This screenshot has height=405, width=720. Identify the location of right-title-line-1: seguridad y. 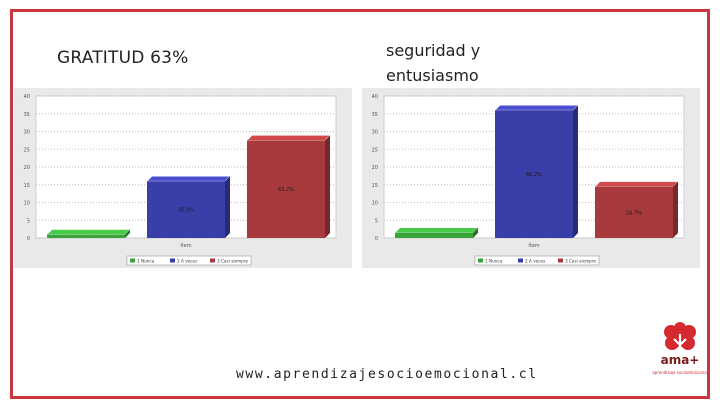
(433, 50).